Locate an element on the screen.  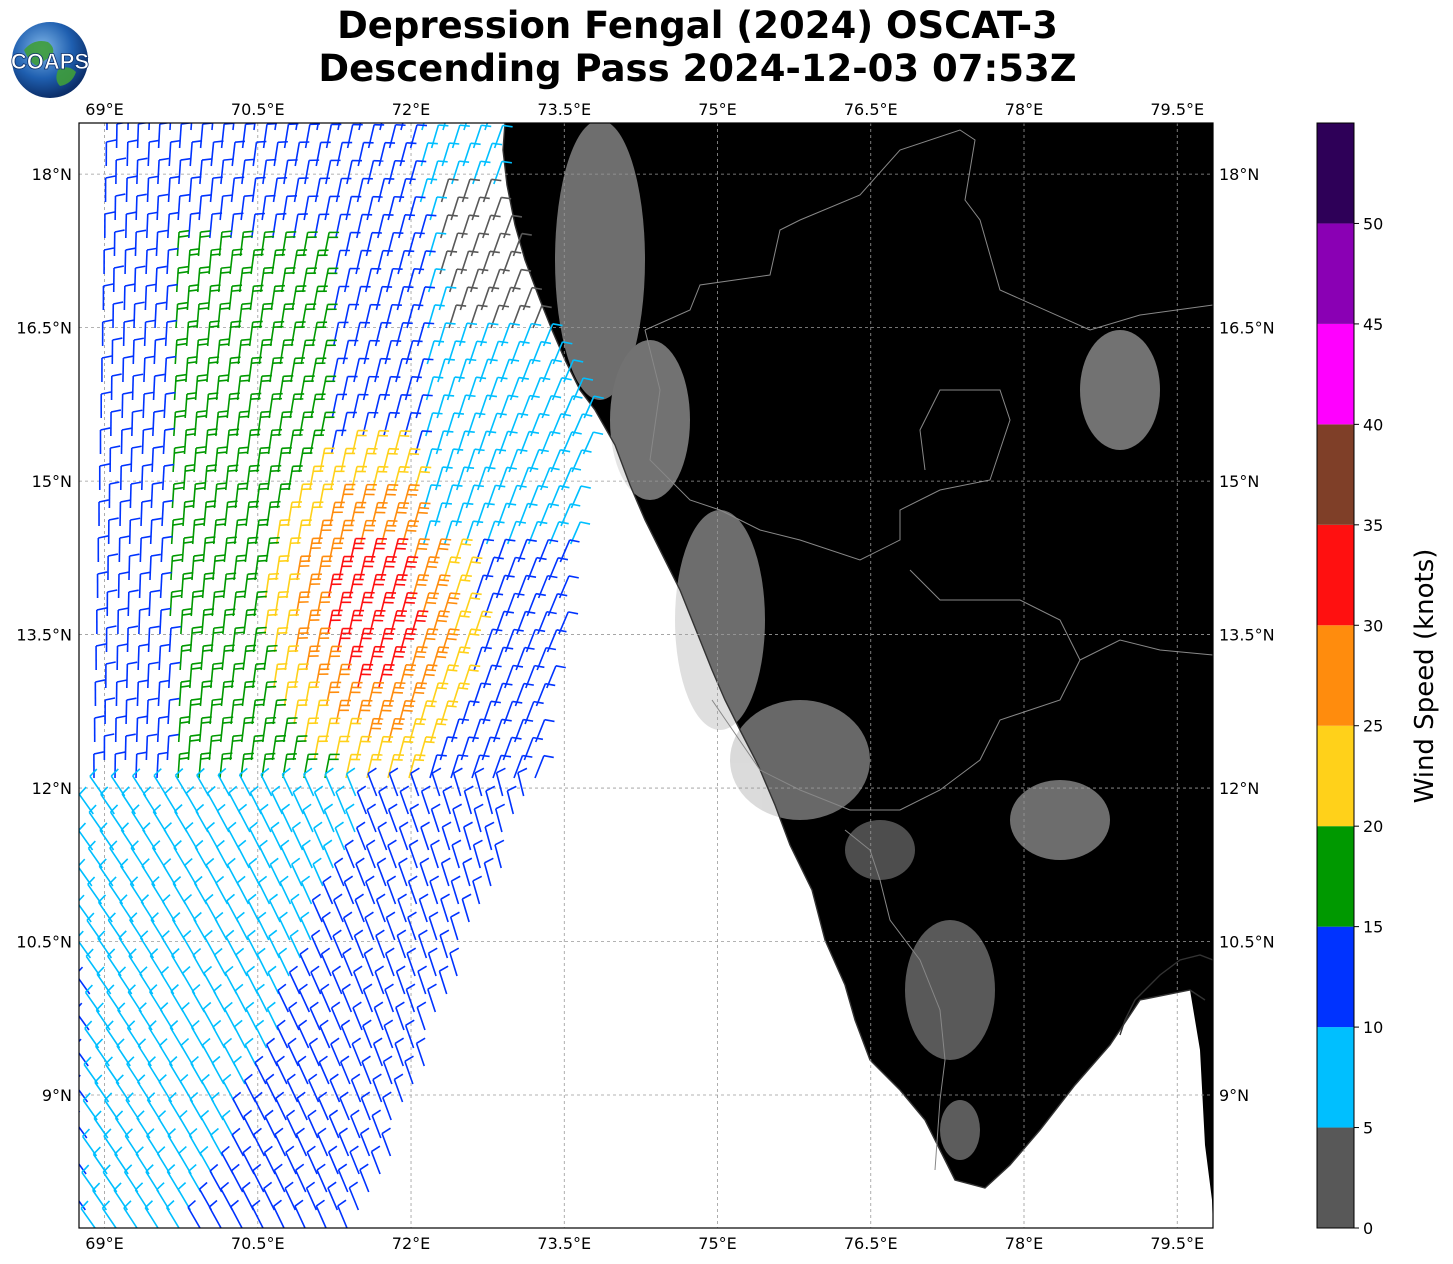
lat-tick-left: 10.5°N is located at coordinates (44, 942).